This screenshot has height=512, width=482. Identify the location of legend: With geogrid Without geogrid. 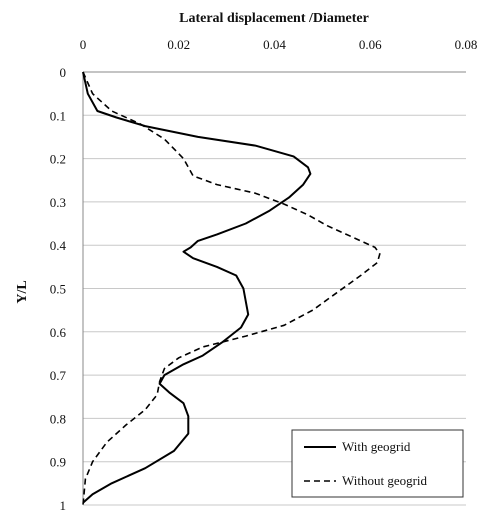
(377, 463).